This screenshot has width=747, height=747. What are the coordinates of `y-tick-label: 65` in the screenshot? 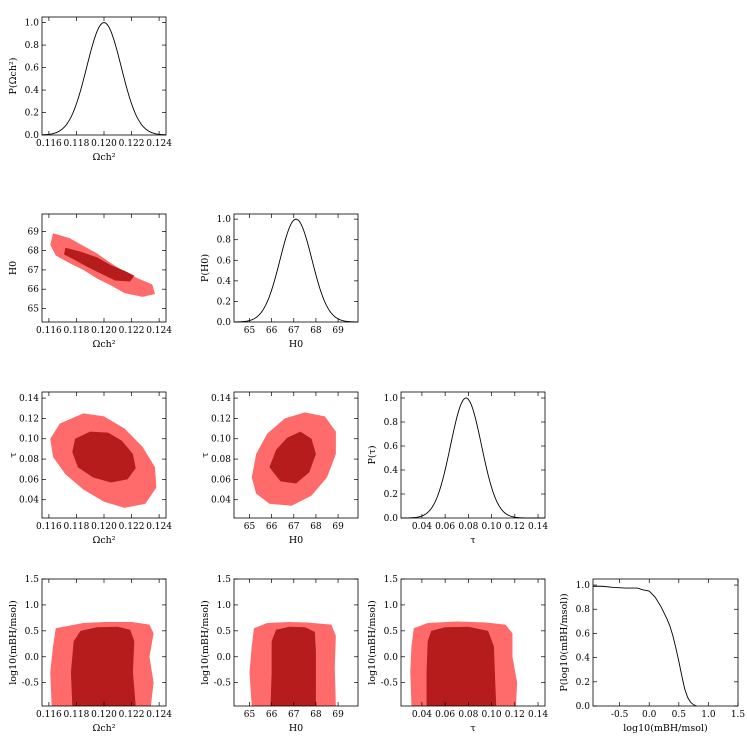 It's located at (34, 310).